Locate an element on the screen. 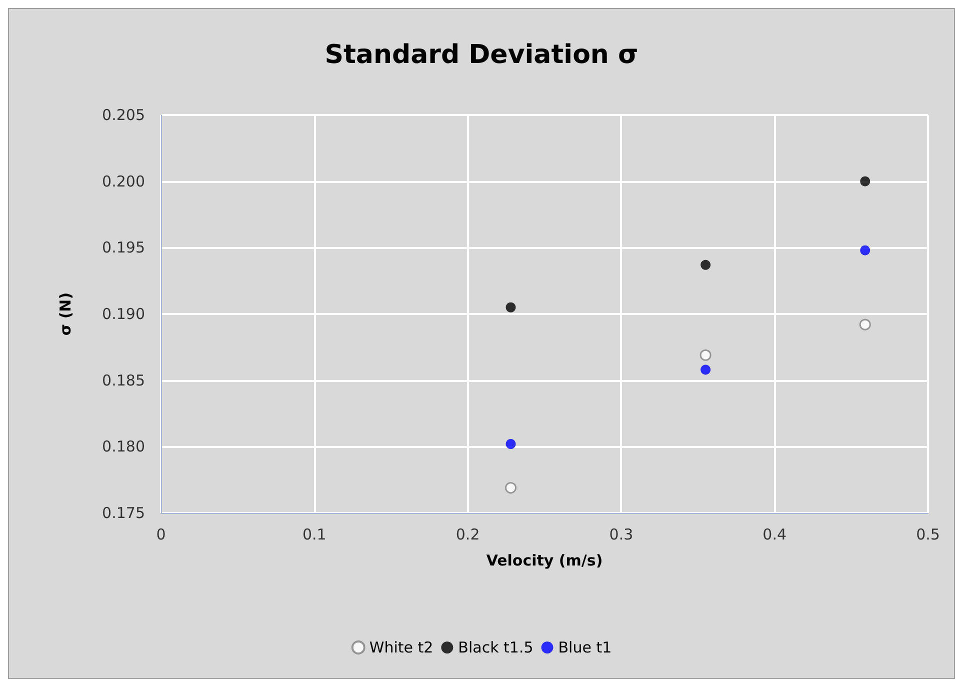  y-tick-label: 0.195 is located at coordinates (123, 247).